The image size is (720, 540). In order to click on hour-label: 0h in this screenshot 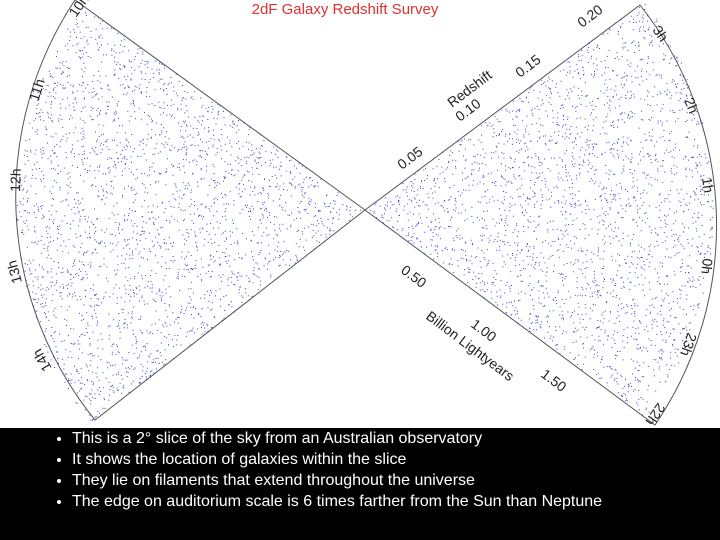, I will do `click(707, 266)`.